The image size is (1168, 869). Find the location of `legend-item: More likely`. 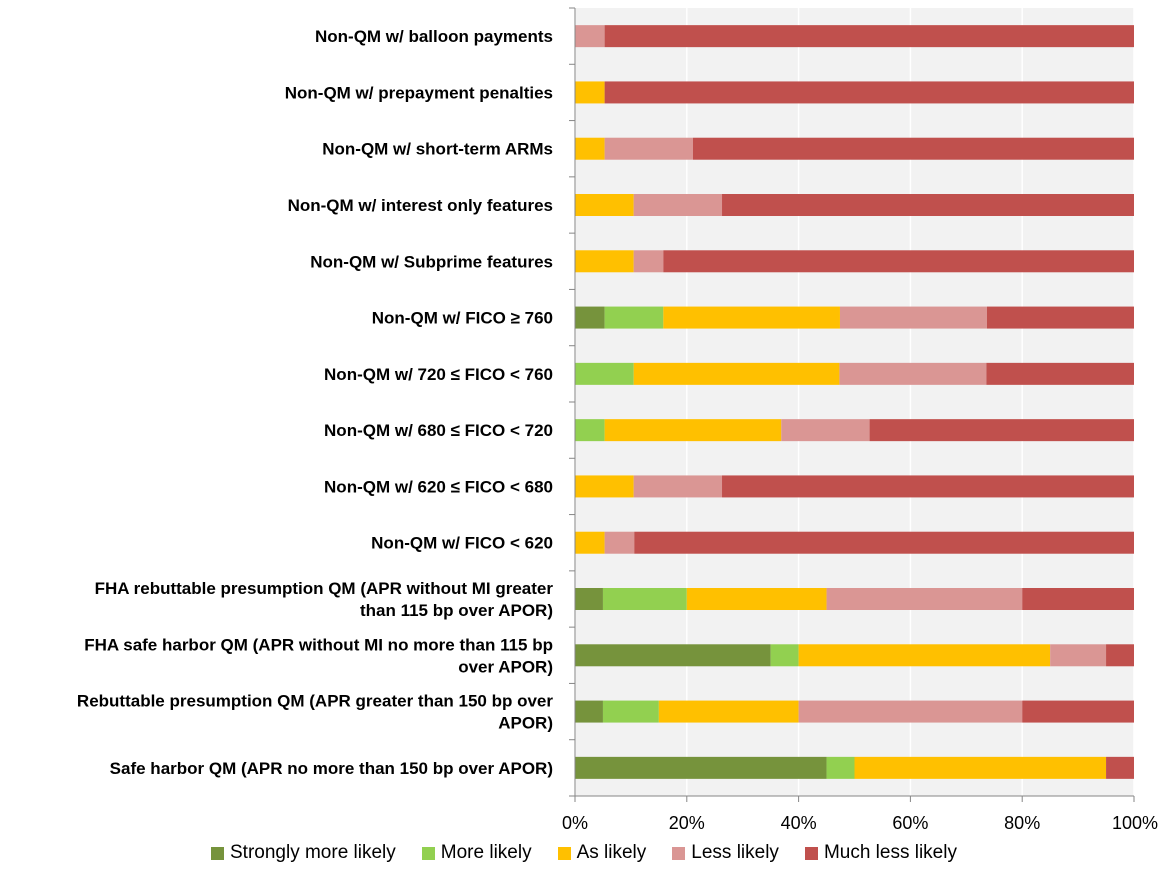

legend-item: More likely is located at coordinates (476, 853).